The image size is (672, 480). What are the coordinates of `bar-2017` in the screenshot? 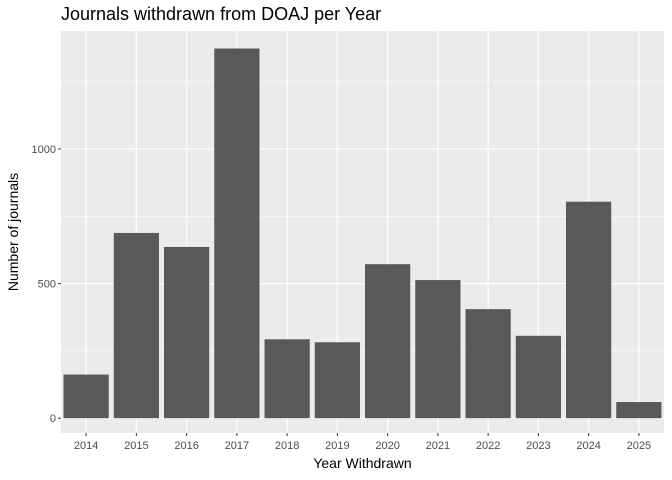 It's located at (237, 233).